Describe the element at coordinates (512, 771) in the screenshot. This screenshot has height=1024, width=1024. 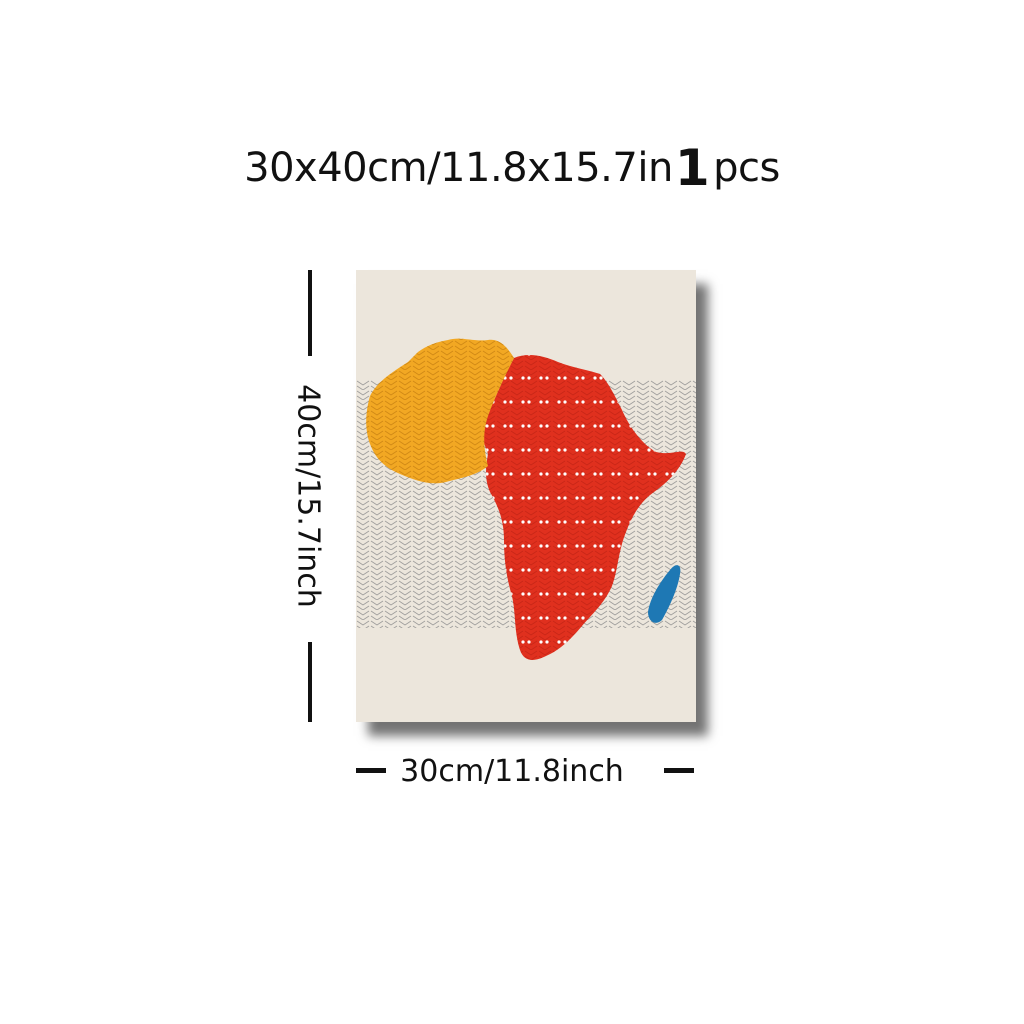
I see `width-label: 30cm/11.8inch` at that location.